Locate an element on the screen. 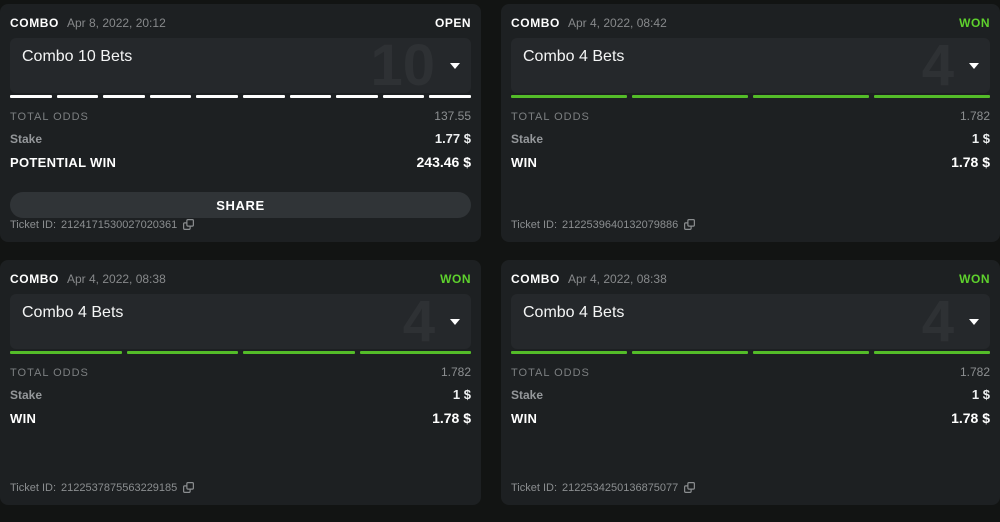 Image resolution: width=1000 pixels, height=522 pixels. ticket-id-row: Ticket ID: 2122534250136875077 is located at coordinates (750, 493).